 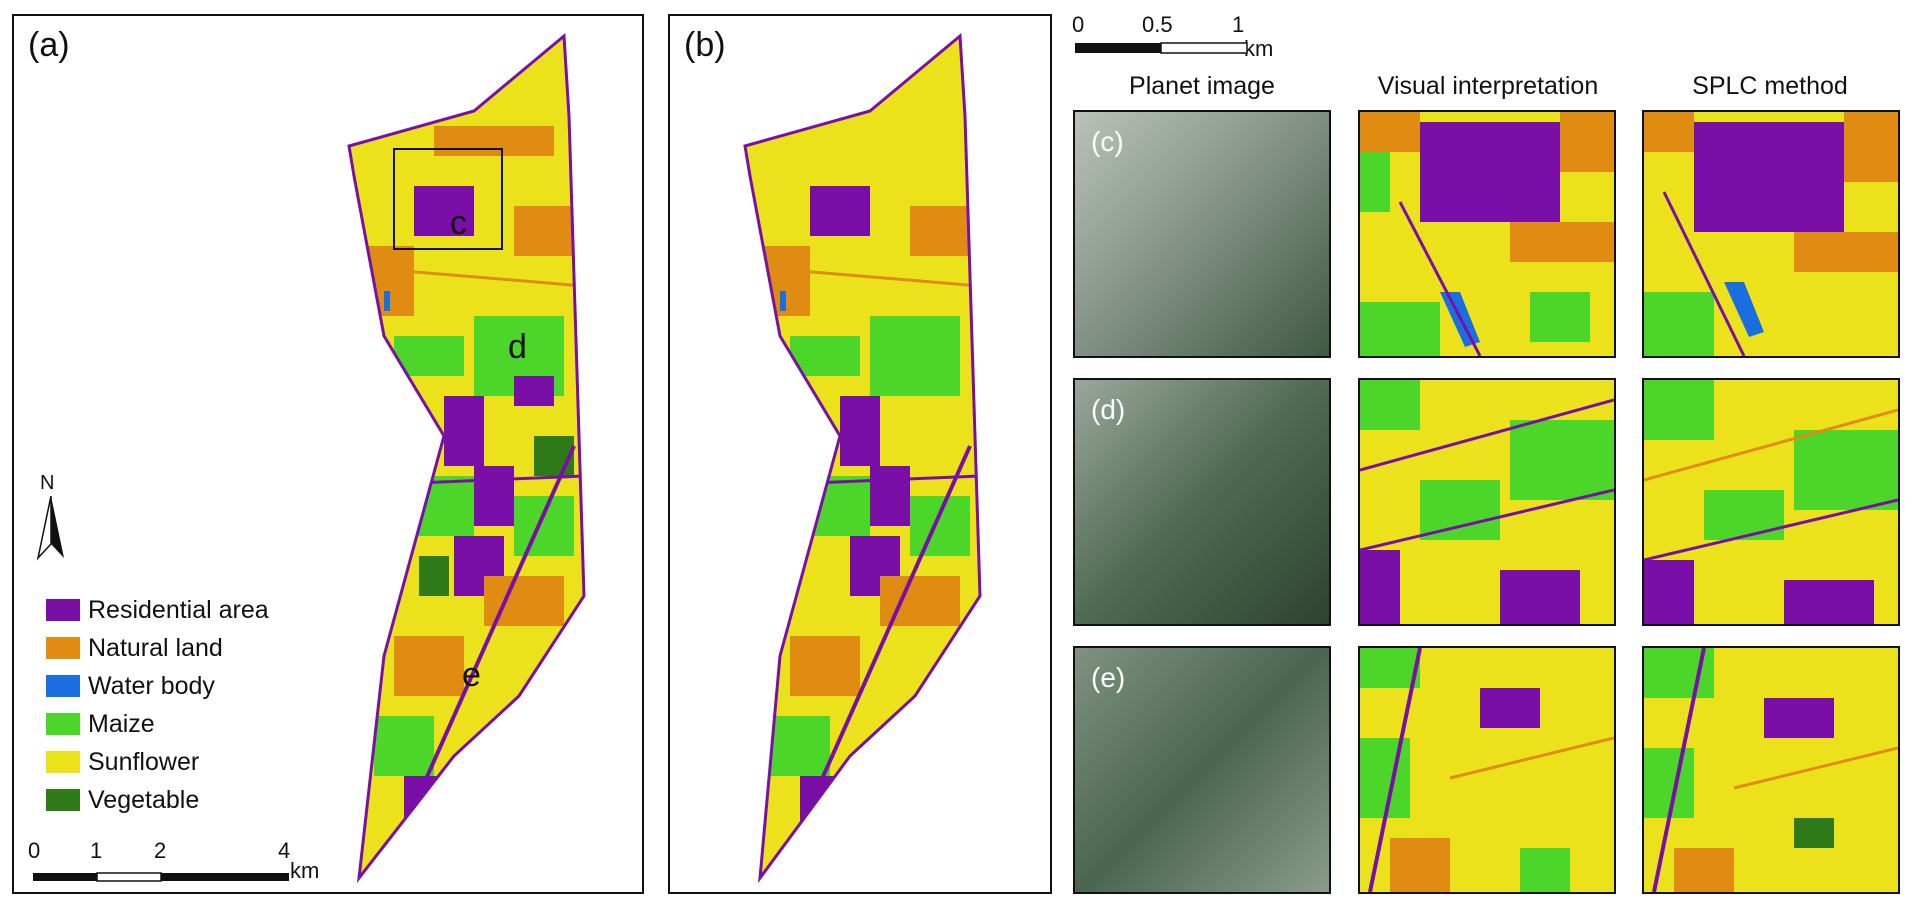 What do you see at coordinates (862, 458) in the screenshot?
I see `classification-map-b` at bounding box center [862, 458].